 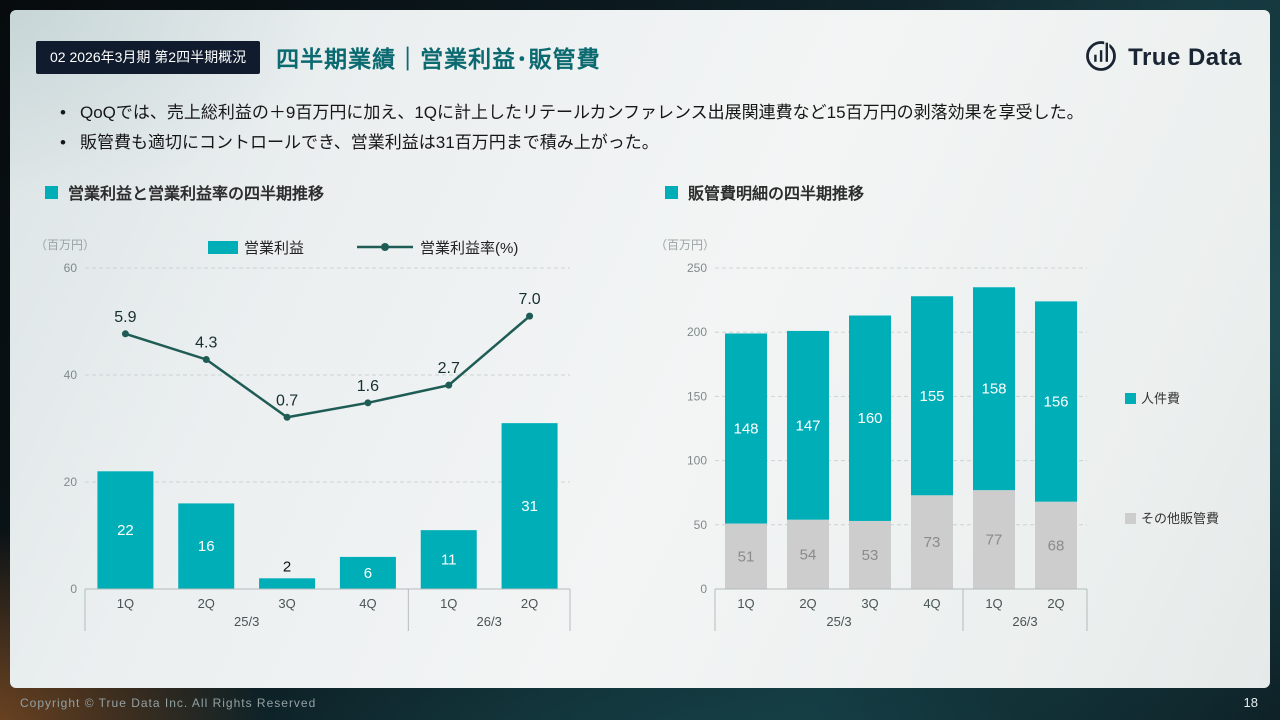 I want to click on line-value-label: 7.0, so click(x=529, y=299).